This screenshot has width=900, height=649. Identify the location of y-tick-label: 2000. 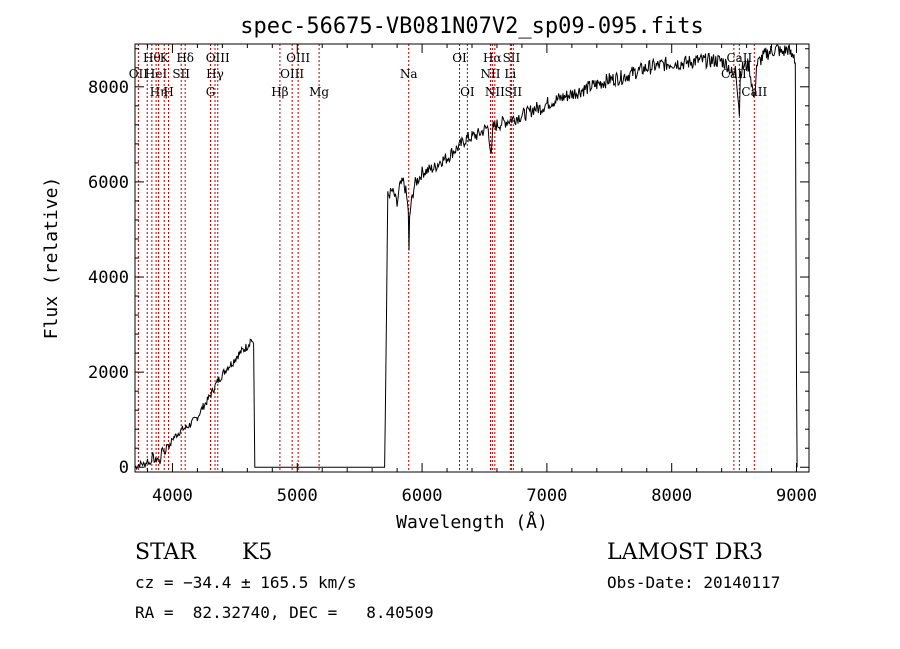
(108, 373).